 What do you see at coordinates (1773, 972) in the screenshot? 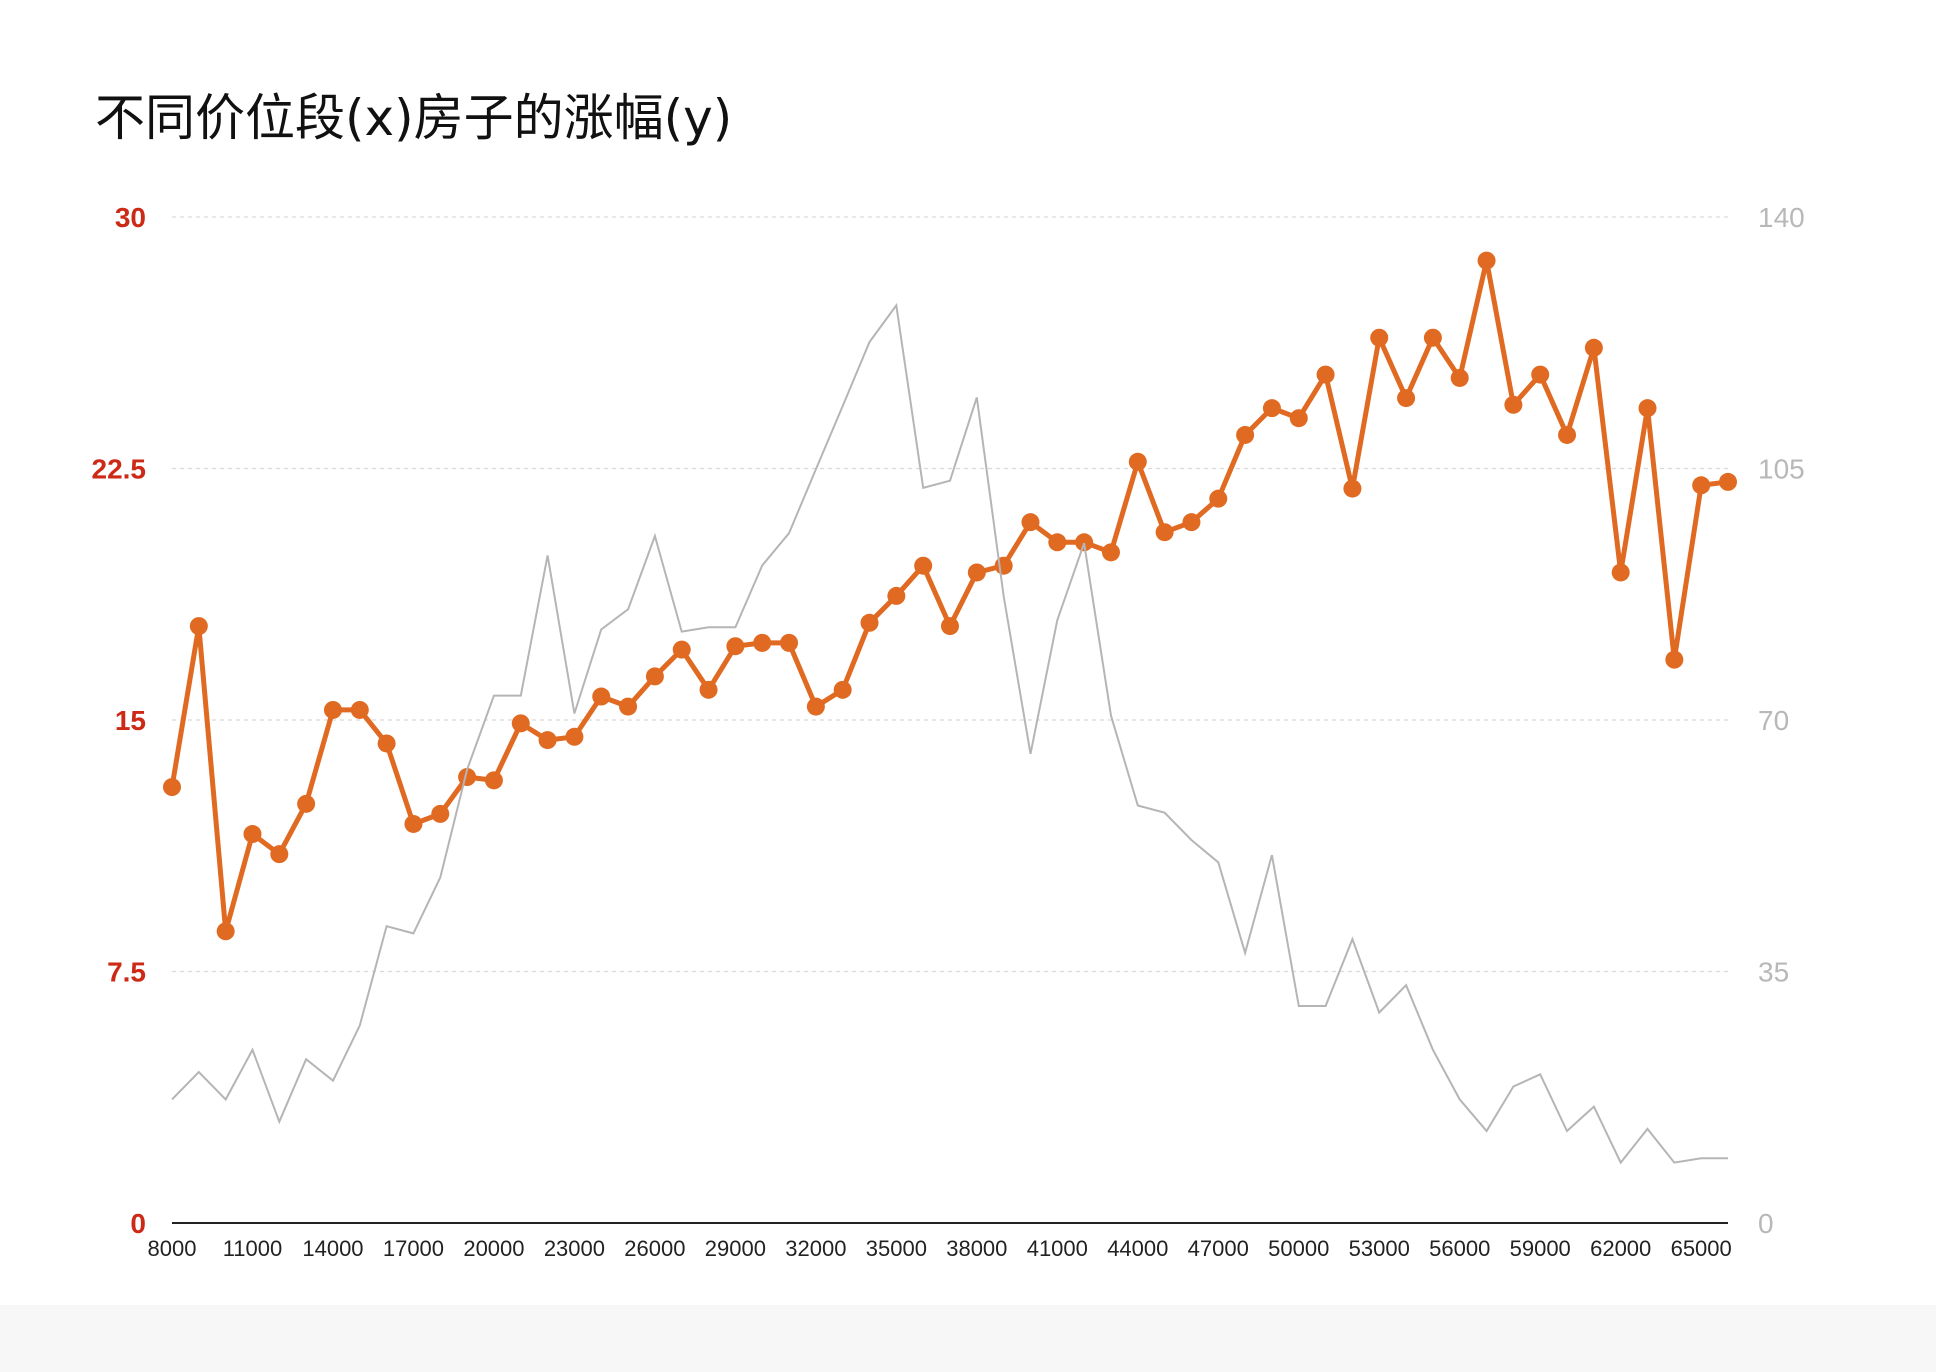
I see `y-right-tick-label: 35` at bounding box center [1773, 972].